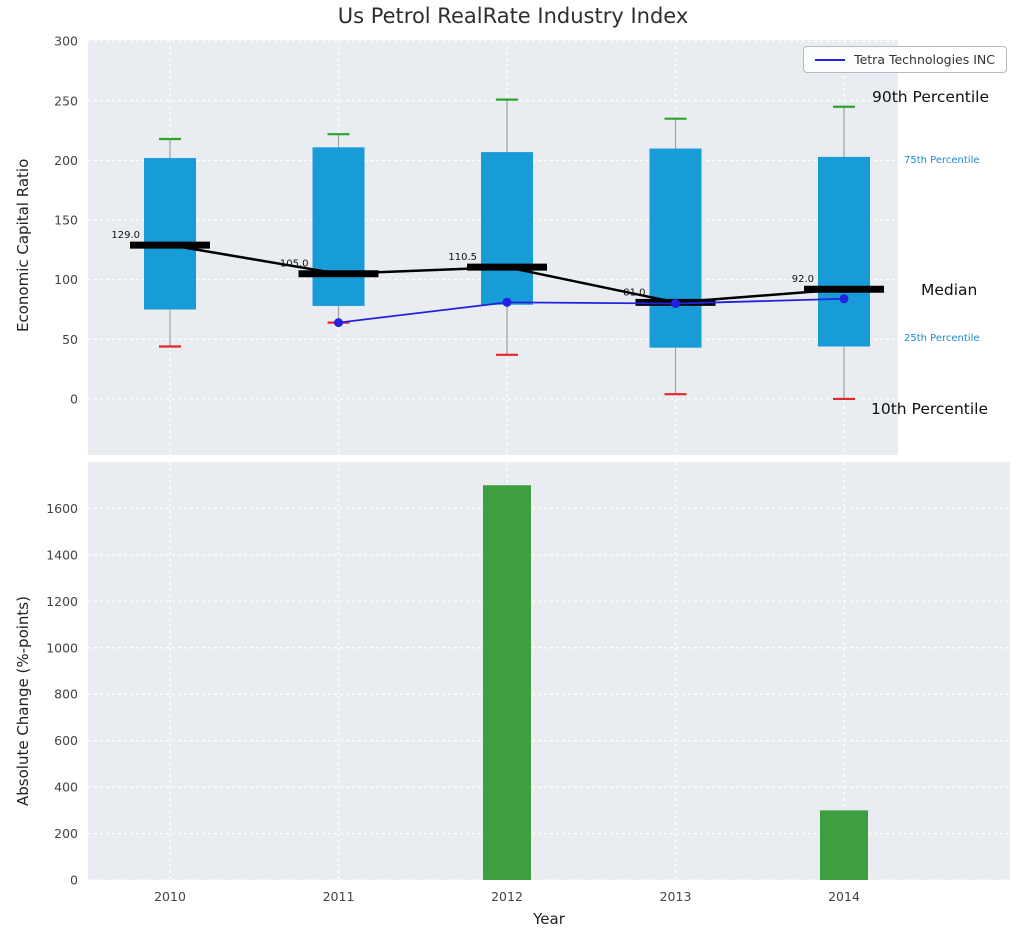  I want to click on company-series-line, so click(591, 310).